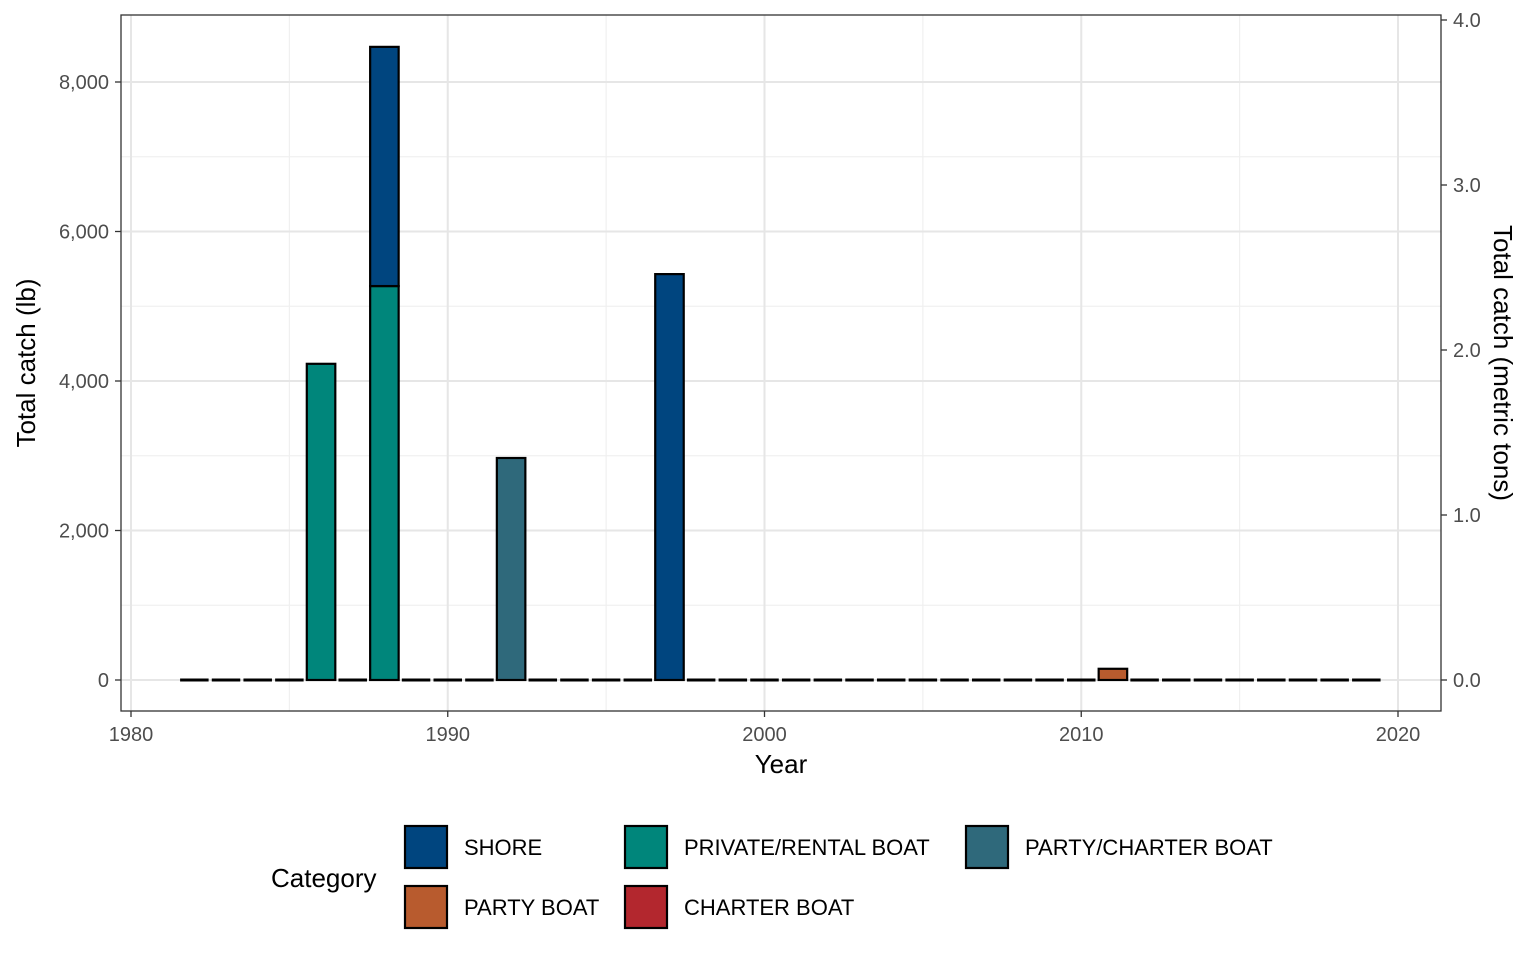  I want to click on legend-title: Category, so click(324, 878).